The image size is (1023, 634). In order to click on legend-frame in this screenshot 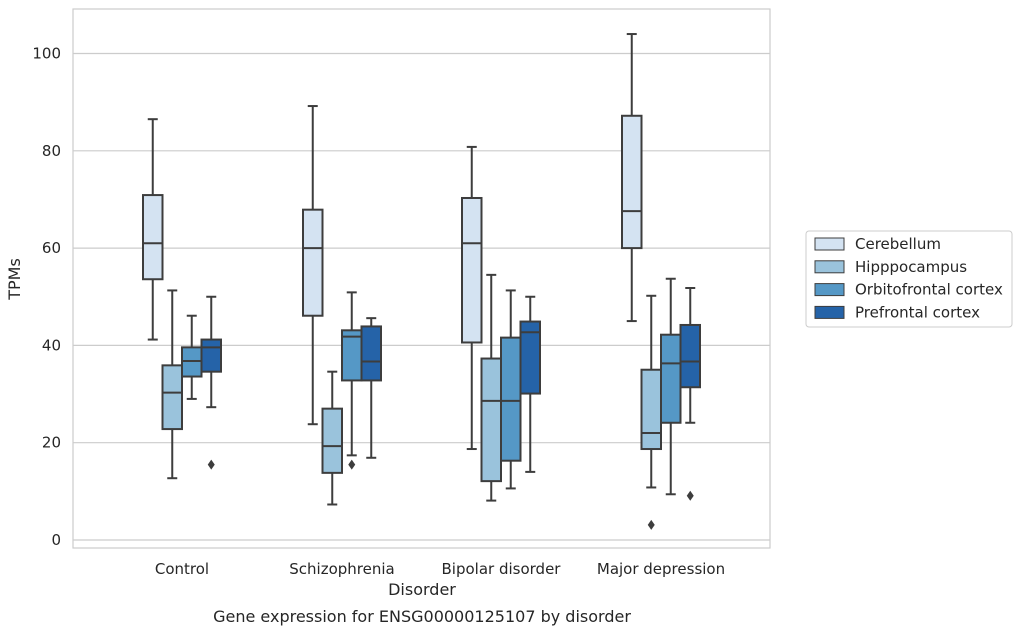, I will do `click(909, 279)`.